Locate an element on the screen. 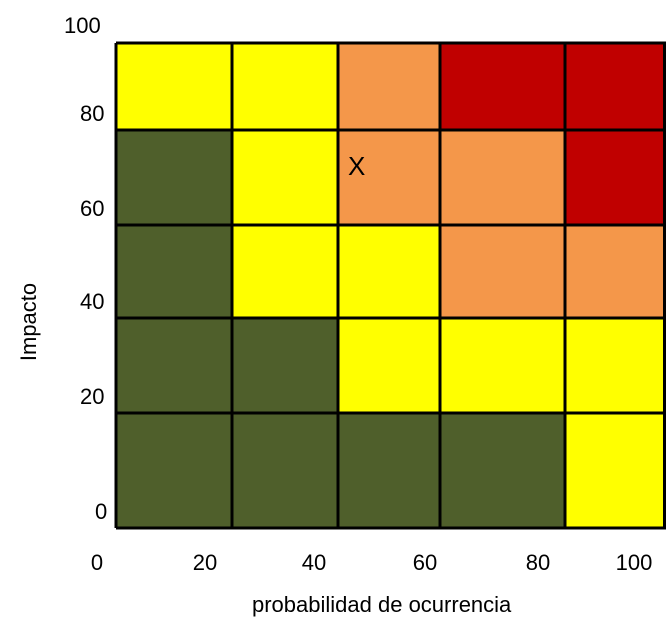 The height and width of the screenshot is (617, 666). heatmap-cell-r1-c5 is located at coordinates (615, 86).